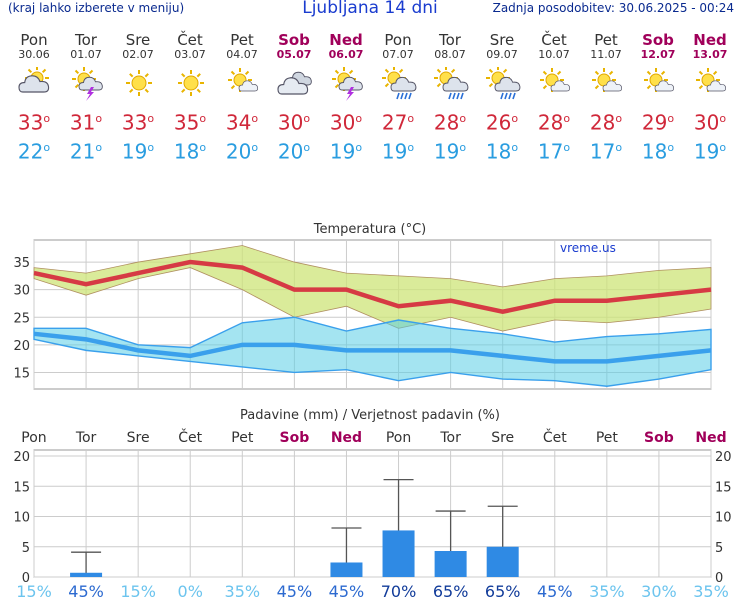 The image size is (740, 600). What do you see at coordinates (658, 54) in the screenshot?
I see `day-date: 12.07` at bounding box center [658, 54].